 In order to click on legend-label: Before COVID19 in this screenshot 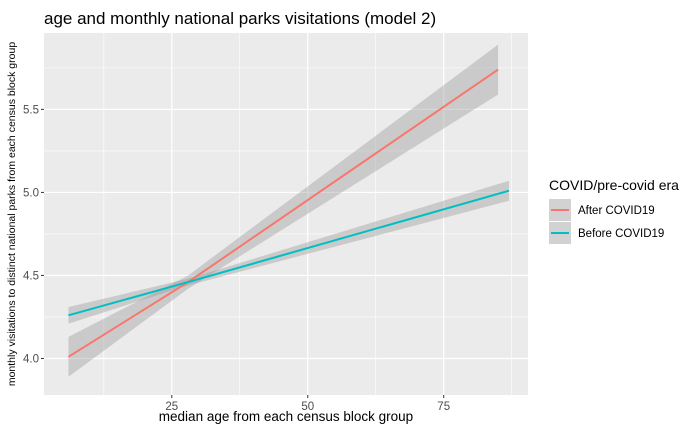, I will do `click(621, 234)`.